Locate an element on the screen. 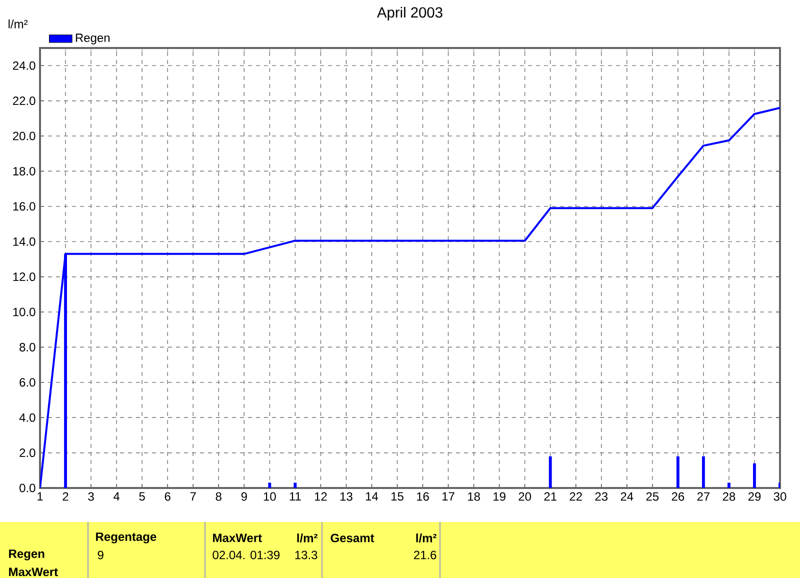  x-tick-label: 13 is located at coordinates (346, 496).